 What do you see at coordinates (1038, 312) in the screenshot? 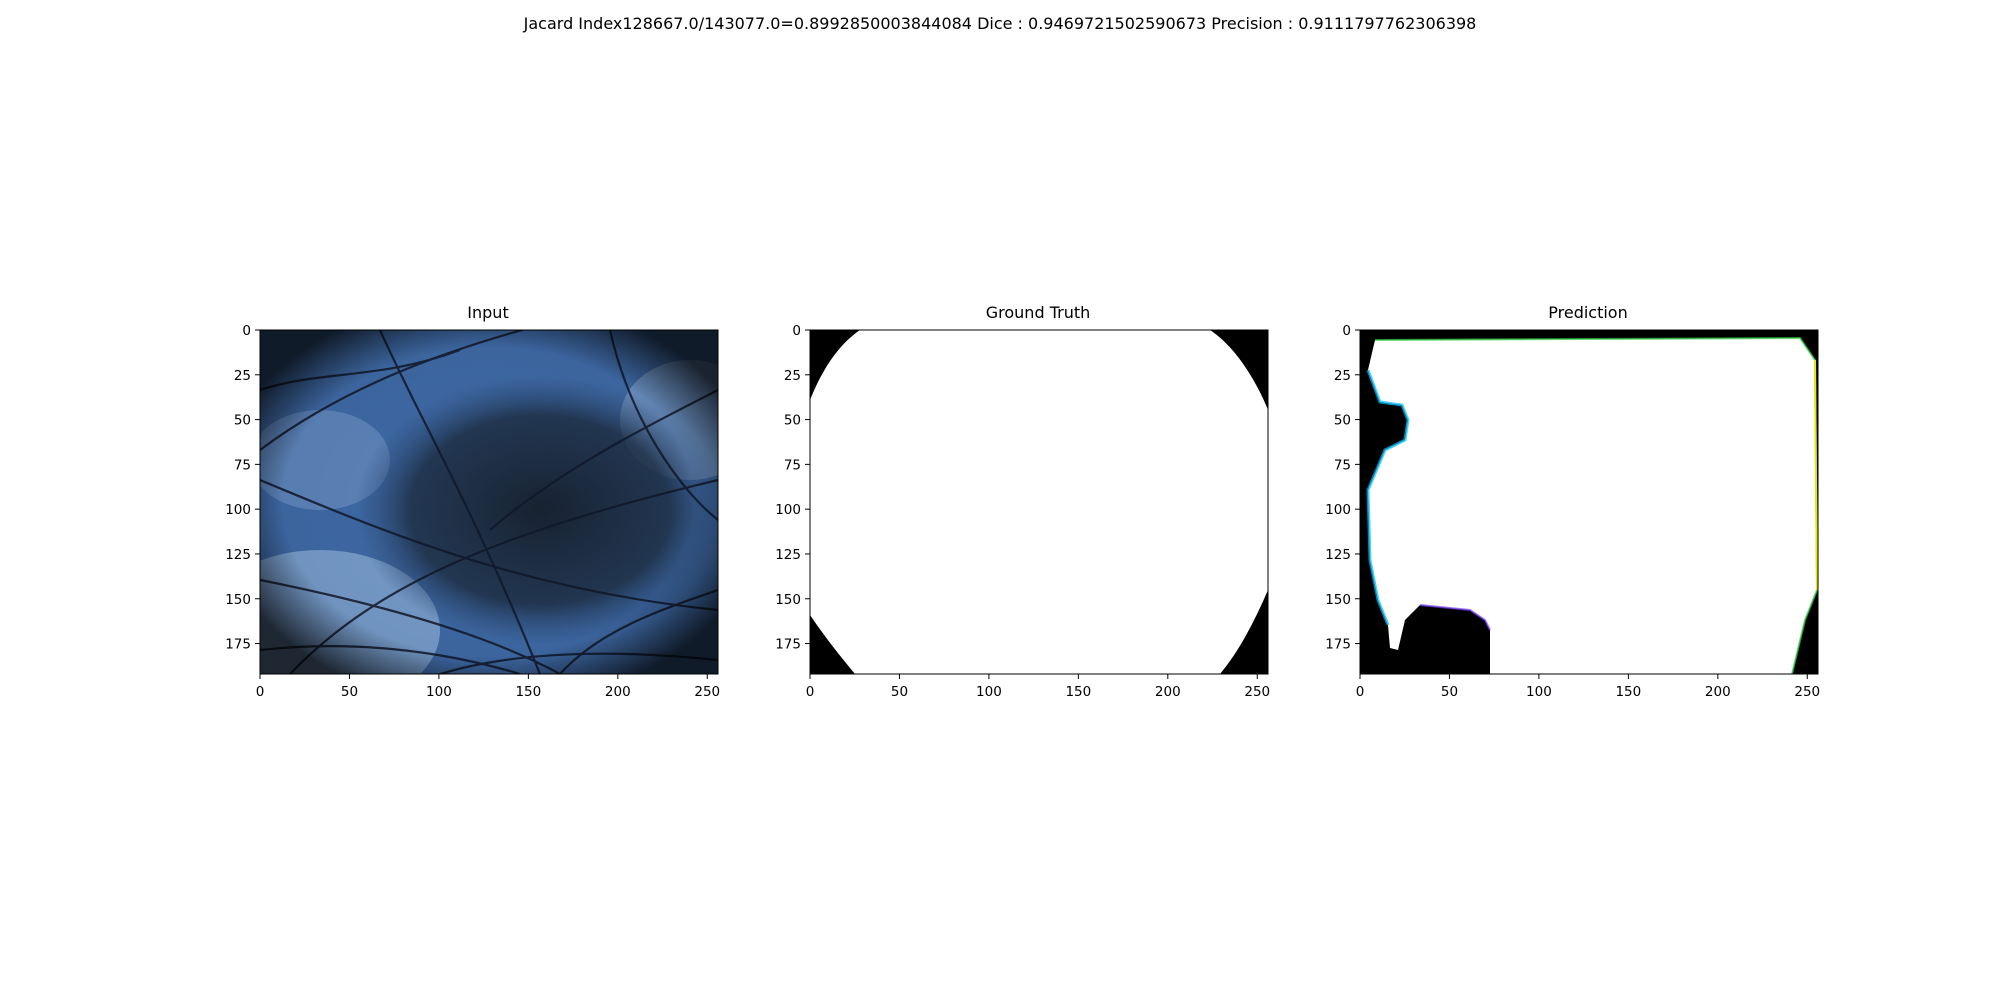
I see `panel-title: Ground Truth` at bounding box center [1038, 312].